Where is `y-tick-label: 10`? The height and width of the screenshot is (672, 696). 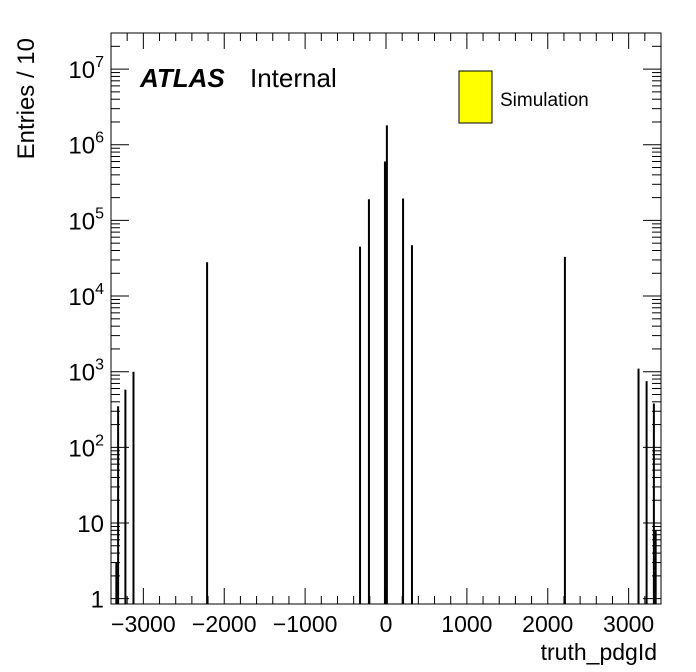 y-tick-label: 10 is located at coordinates (90, 524).